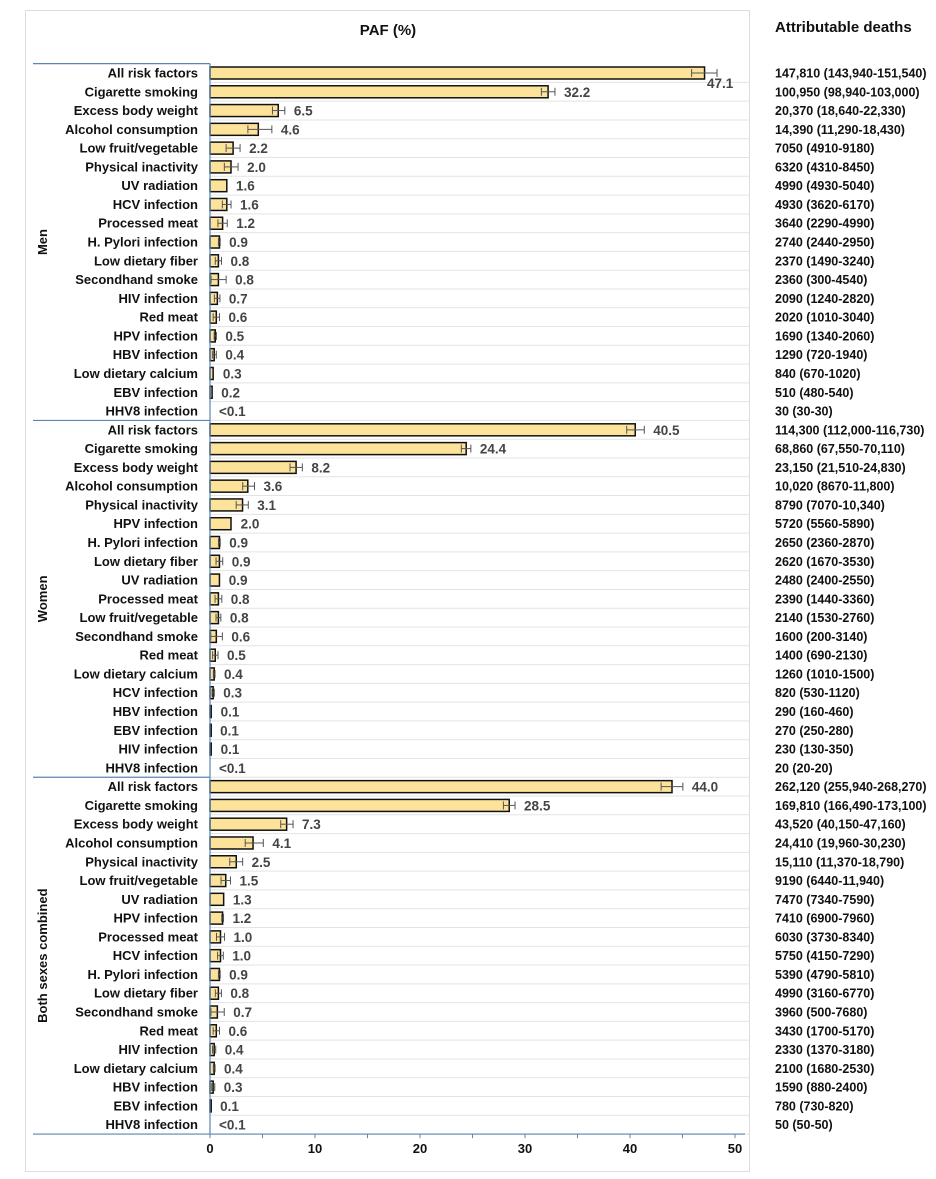  What do you see at coordinates (814, 712) in the screenshot?
I see `attributable-deaths: 290 (160-460)` at bounding box center [814, 712].